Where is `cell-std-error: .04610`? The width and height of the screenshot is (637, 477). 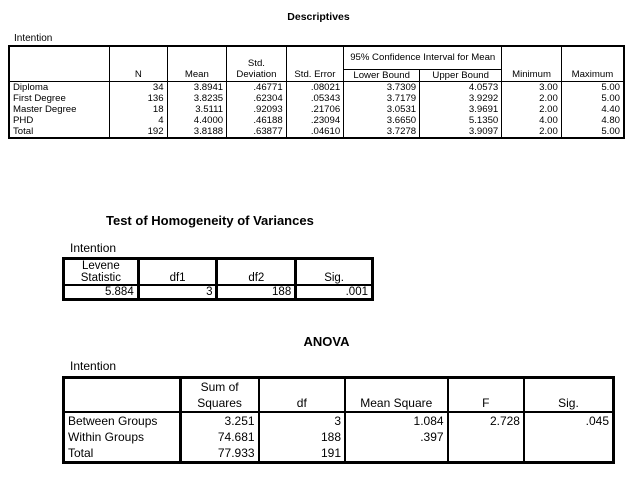 cell-std-error: .04610 is located at coordinates (314, 131).